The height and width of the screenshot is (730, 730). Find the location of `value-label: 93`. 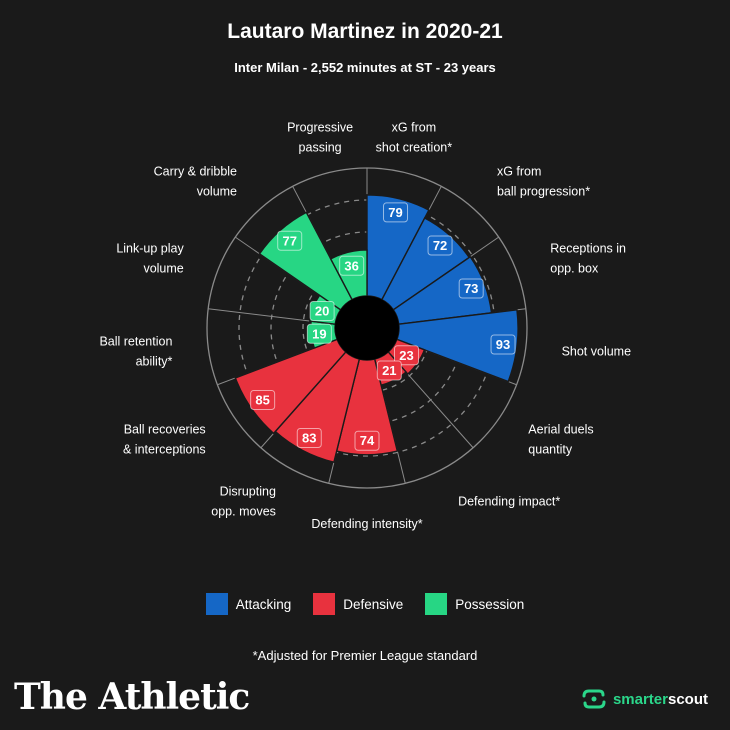

value-label: 93 is located at coordinates (503, 344).